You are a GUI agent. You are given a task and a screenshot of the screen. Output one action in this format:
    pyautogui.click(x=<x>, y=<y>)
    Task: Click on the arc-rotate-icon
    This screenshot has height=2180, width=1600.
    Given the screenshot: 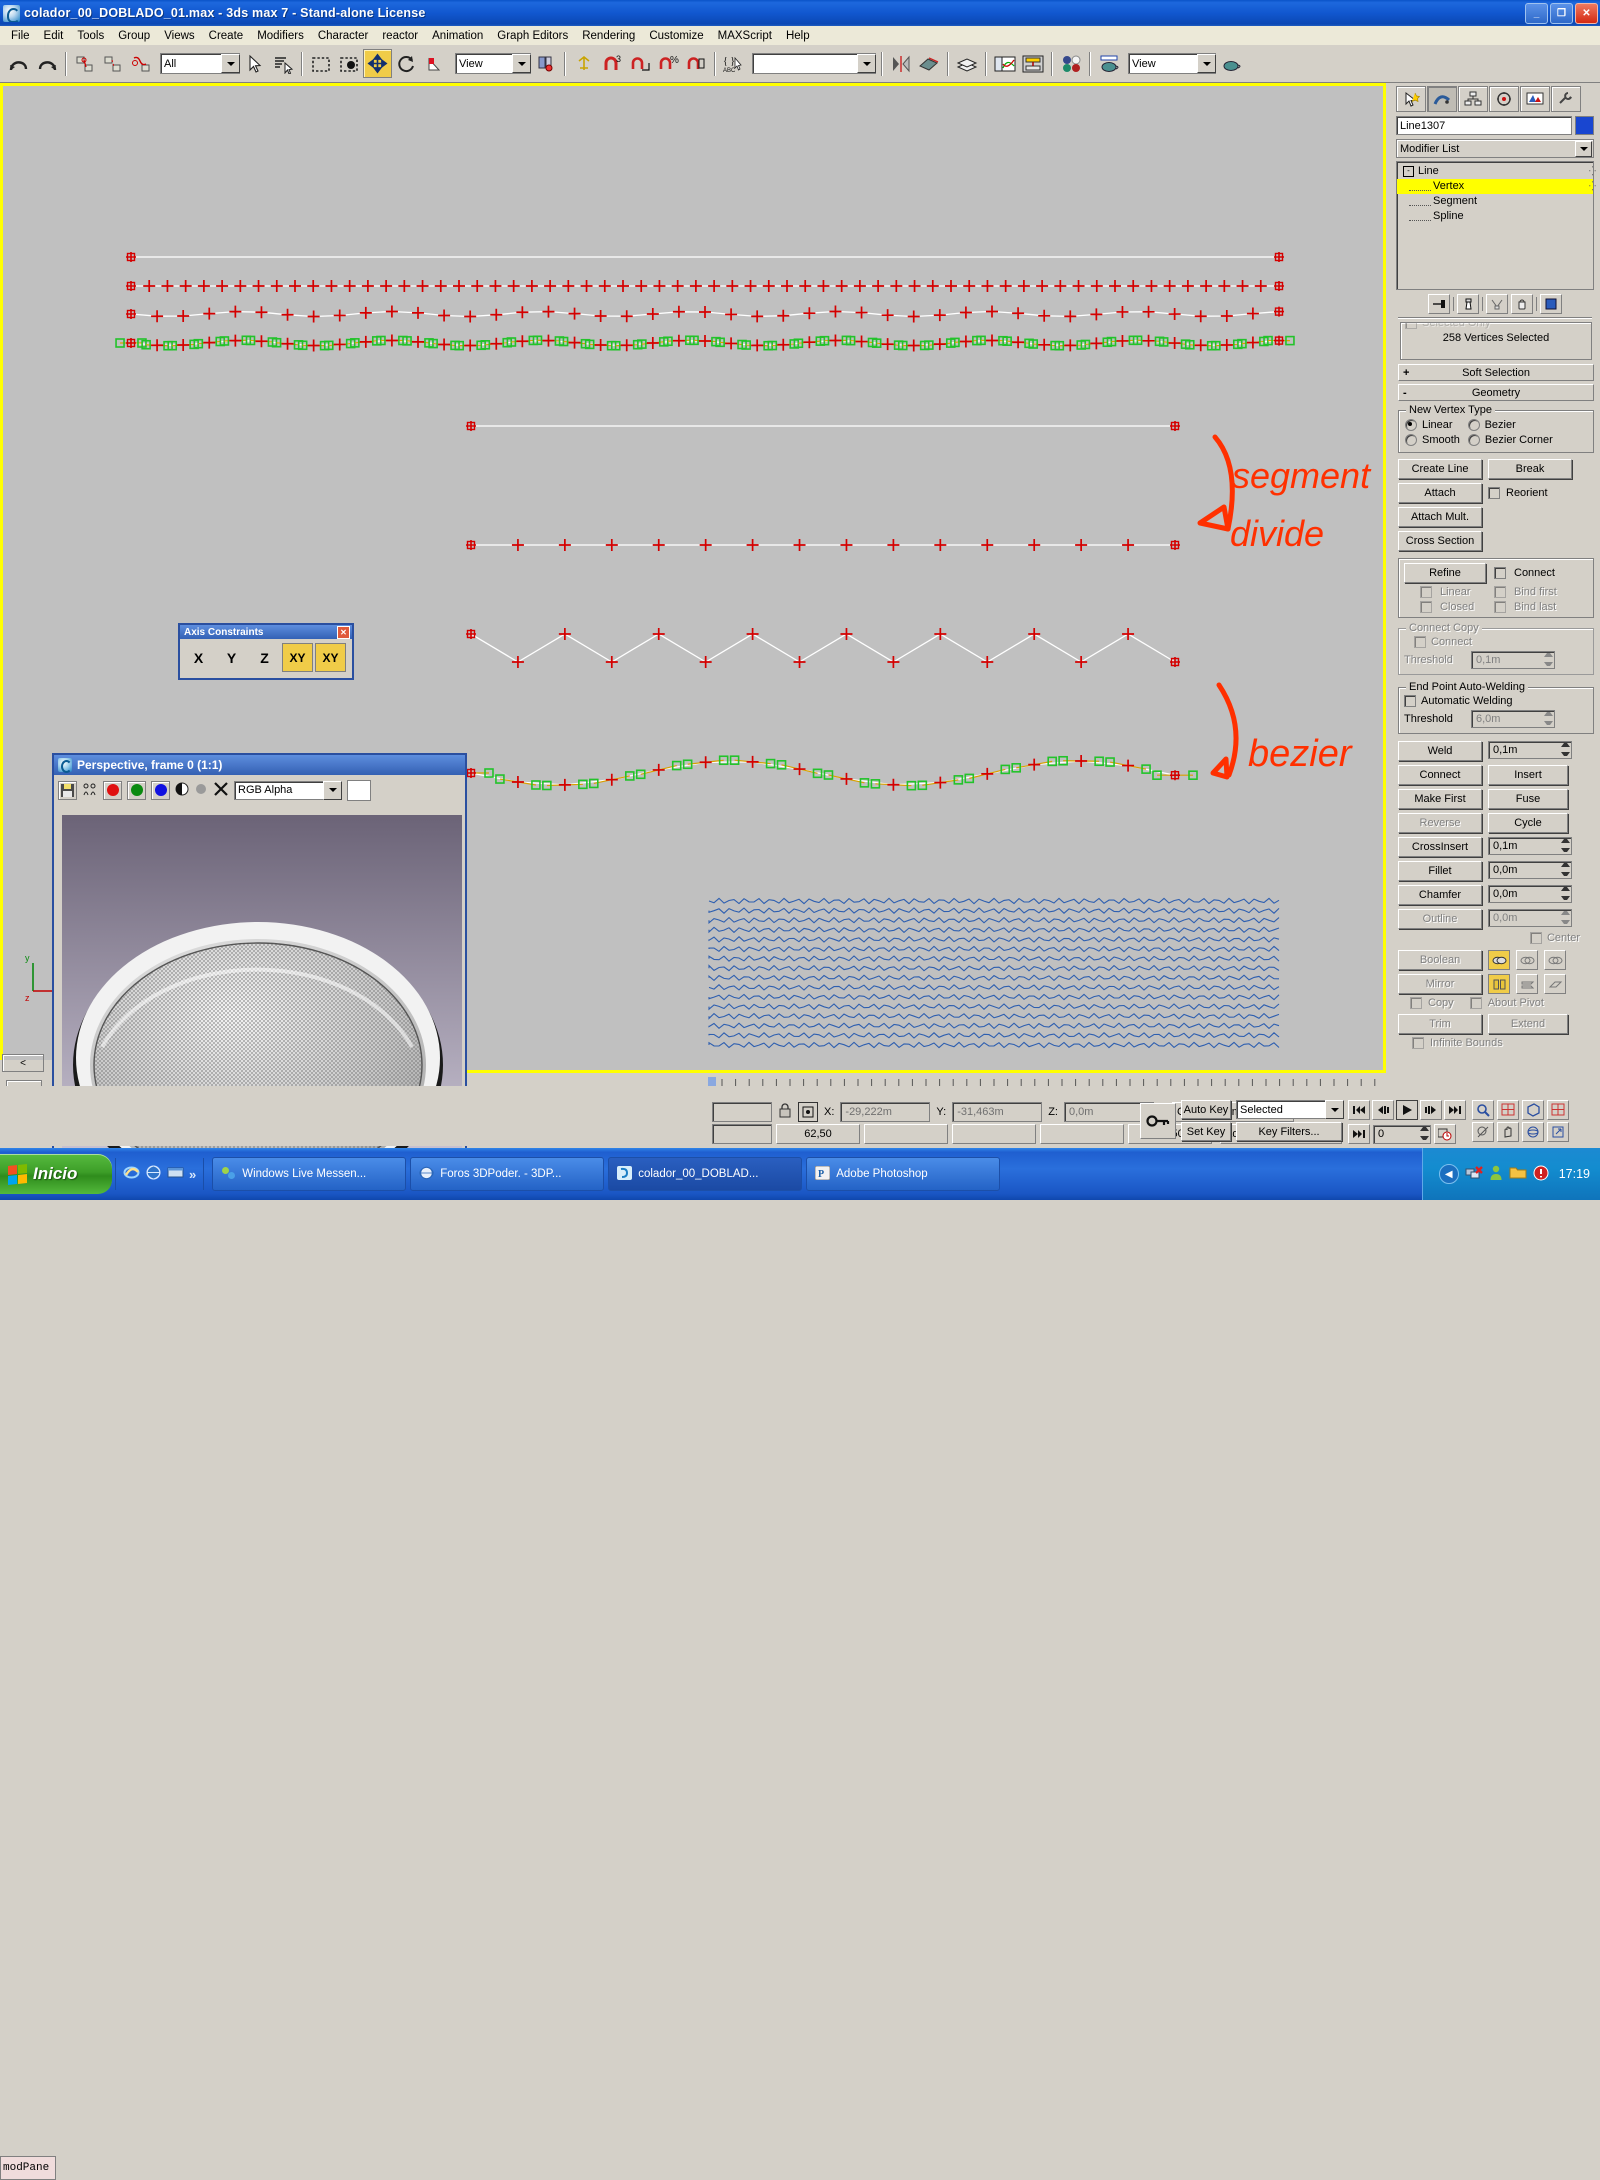 What is the action you would take?
    pyautogui.click(x=1533, y=1132)
    